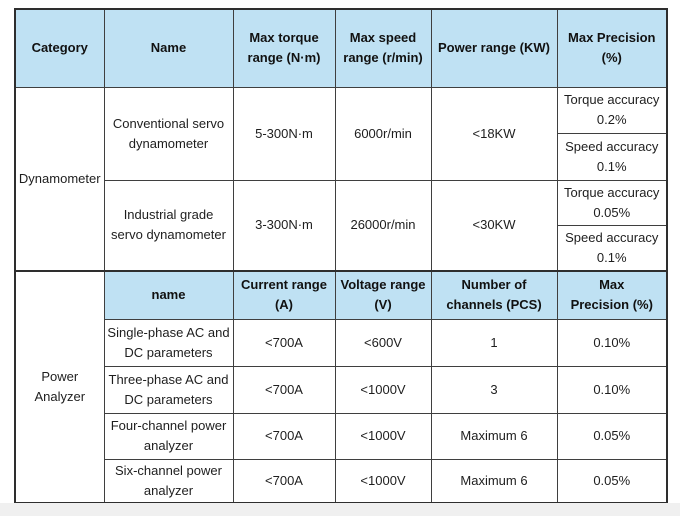 The image size is (680, 516). Describe the element at coordinates (284, 295) in the screenshot. I see `subheader-cell-current-range: Current range (A)` at that location.